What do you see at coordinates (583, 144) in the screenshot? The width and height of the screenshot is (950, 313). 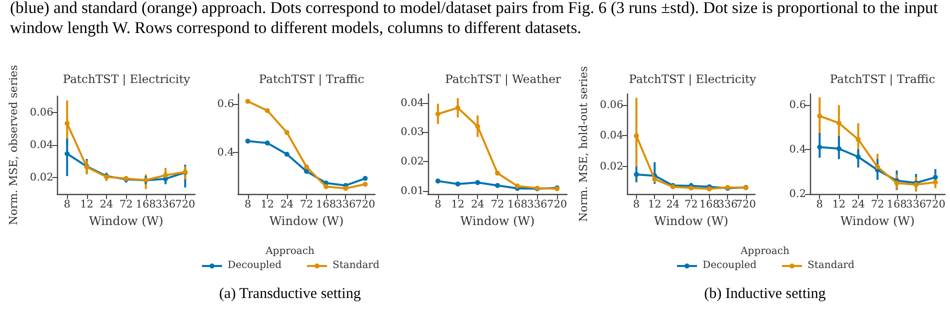 I see `y-axis-title: Norm. MSE, hold-out series` at bounding box center [583, 144].